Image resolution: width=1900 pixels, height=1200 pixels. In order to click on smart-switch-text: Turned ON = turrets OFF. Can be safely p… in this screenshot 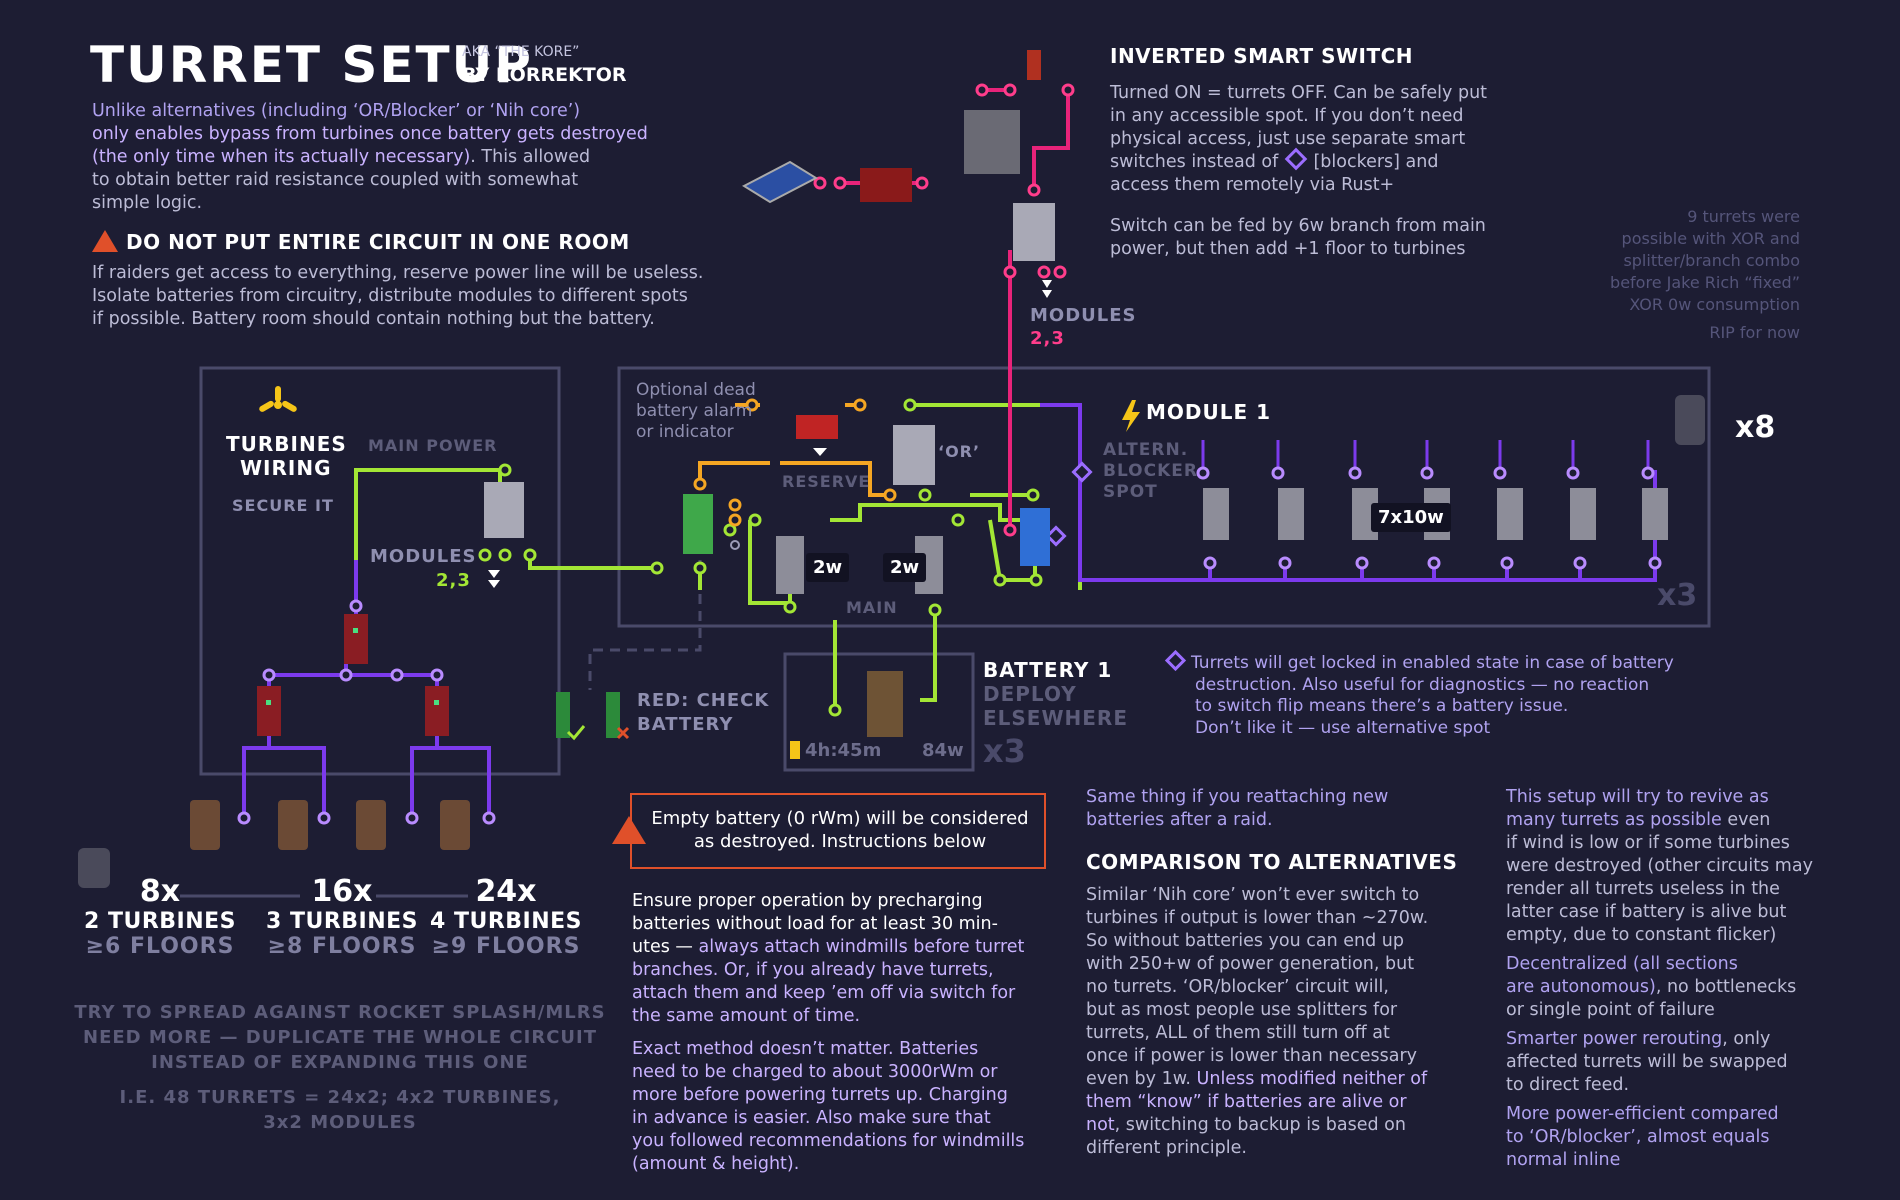, I will do `click(1299, 171)`.